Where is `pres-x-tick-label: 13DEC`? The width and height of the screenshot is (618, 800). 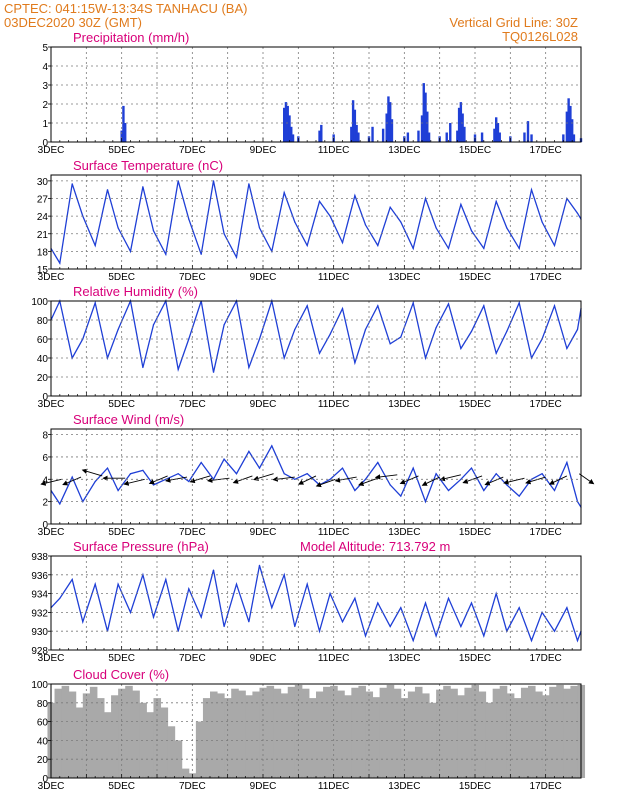 pres-x-tick-label: 13DEC is located at coordinates (404, 658).